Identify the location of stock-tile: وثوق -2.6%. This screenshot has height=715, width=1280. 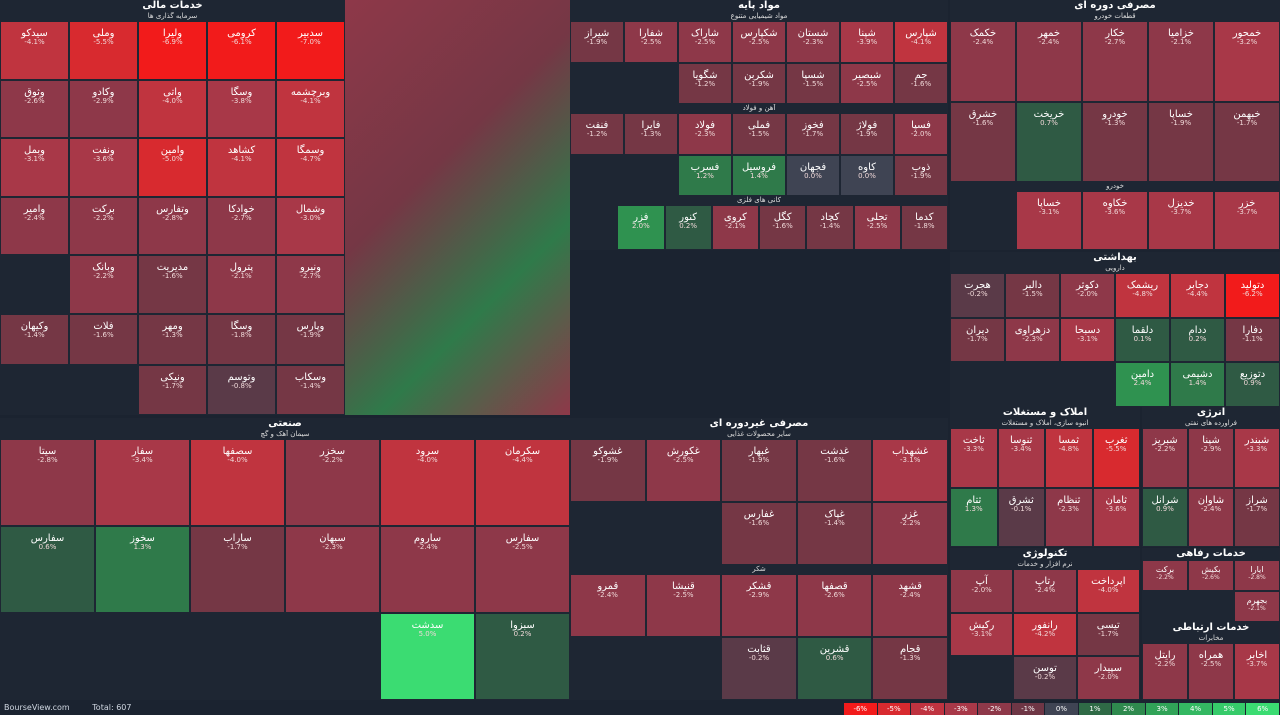
(34, 109).